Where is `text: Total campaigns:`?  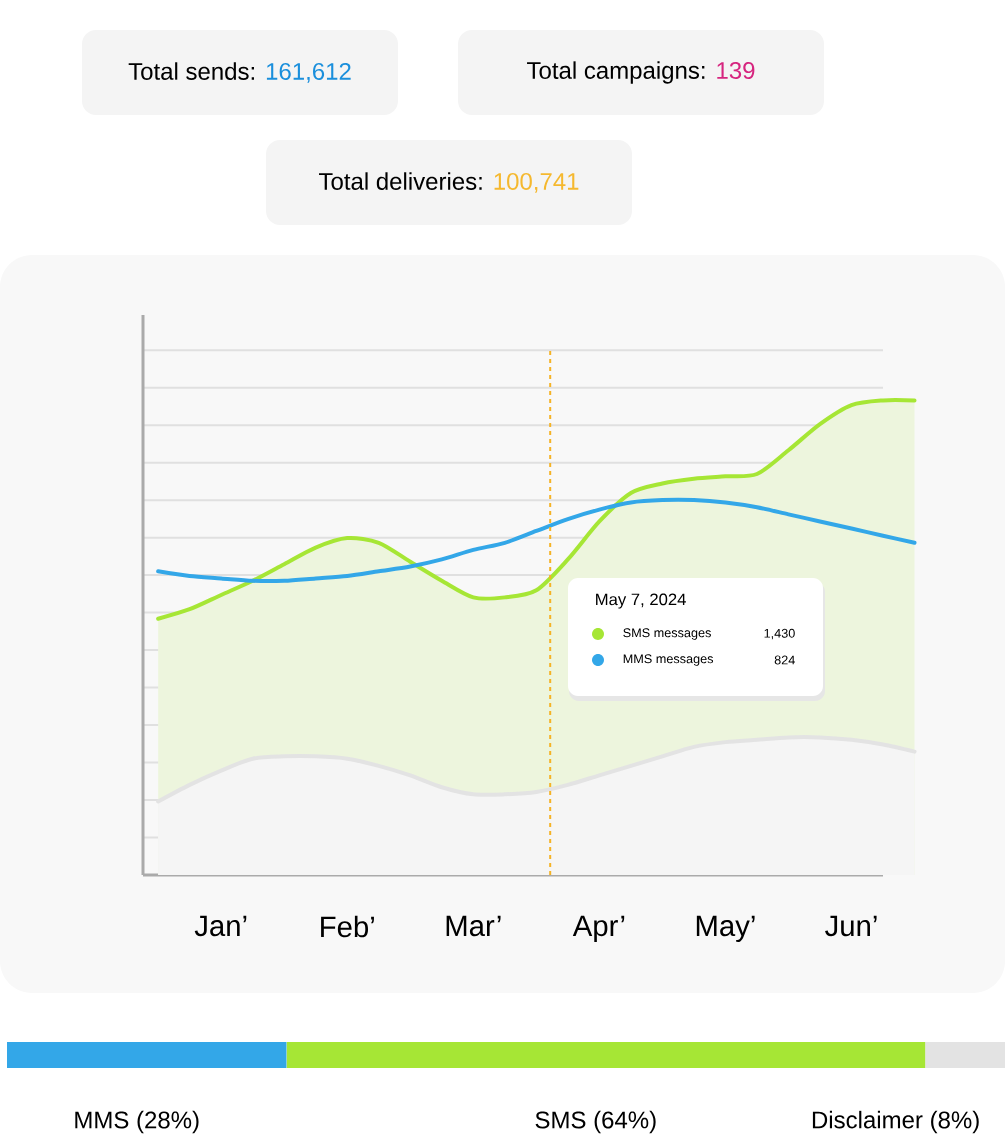
text: Total campaigns: is located at coordinates (616, 72).